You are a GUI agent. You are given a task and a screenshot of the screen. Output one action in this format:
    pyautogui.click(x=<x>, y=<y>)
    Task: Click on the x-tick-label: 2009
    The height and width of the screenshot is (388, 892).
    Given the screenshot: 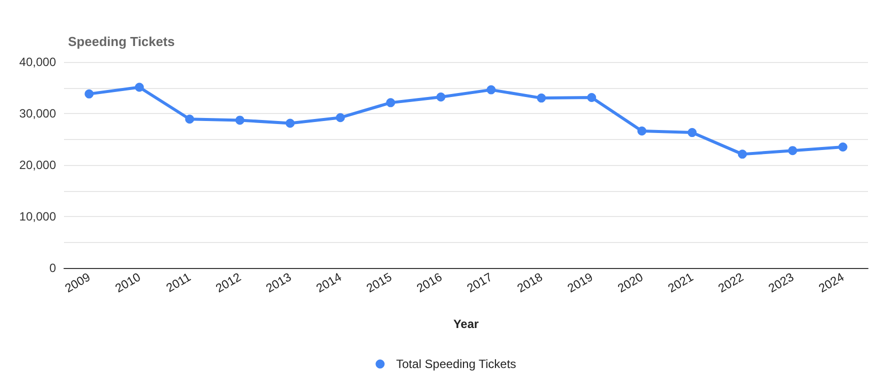 What is the action you would take?
    pyautogui.click(x=77, y=283)
    